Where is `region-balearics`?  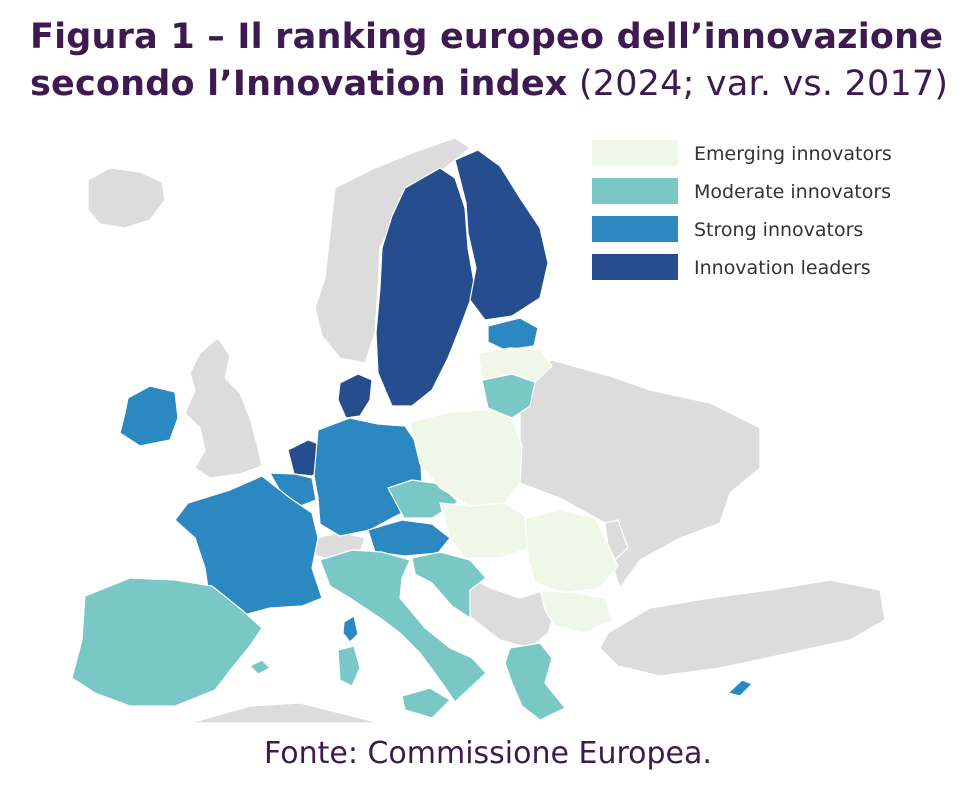 region-balearics is located at coordinates (260, 667).